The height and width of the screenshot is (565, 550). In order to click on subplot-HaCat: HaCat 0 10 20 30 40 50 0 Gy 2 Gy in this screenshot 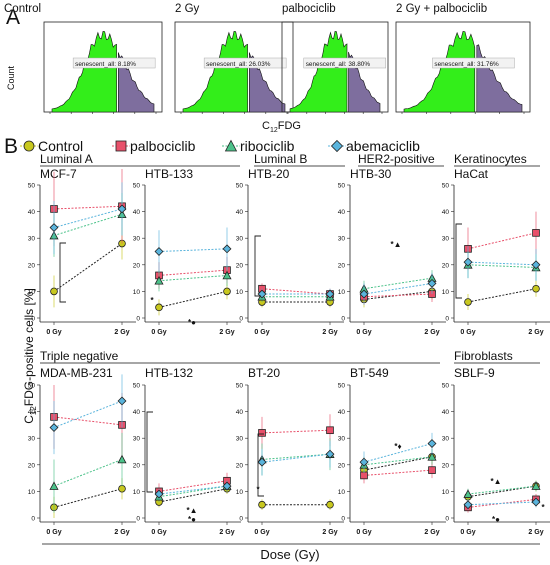, I will do `click(496, 251)`.